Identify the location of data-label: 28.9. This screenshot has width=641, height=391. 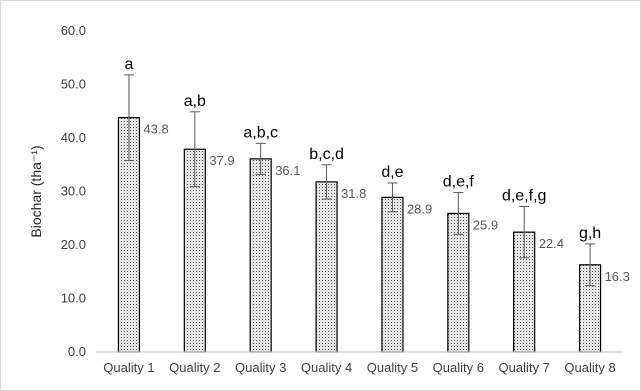
(419, 208).